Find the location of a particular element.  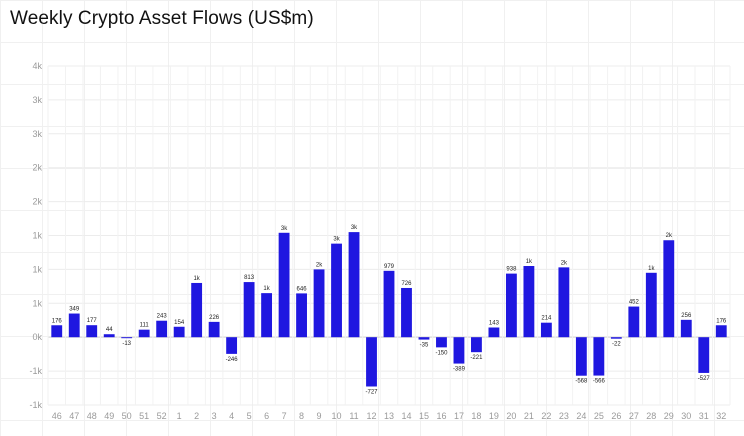

x-tick-label: 6 is located at coordinates (266, 416).